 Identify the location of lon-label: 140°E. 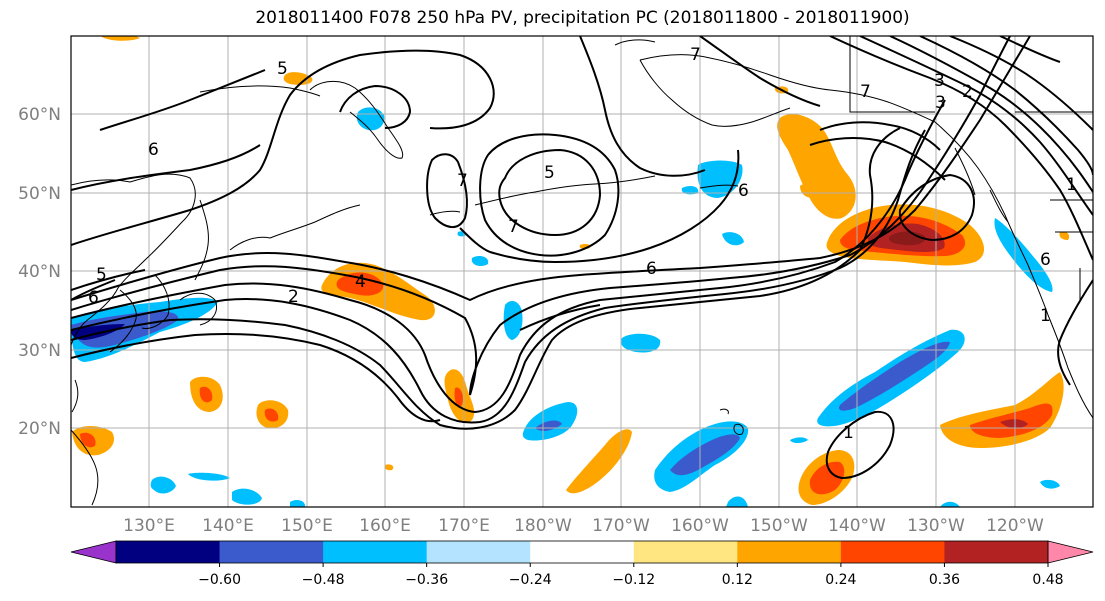
(228, 526).